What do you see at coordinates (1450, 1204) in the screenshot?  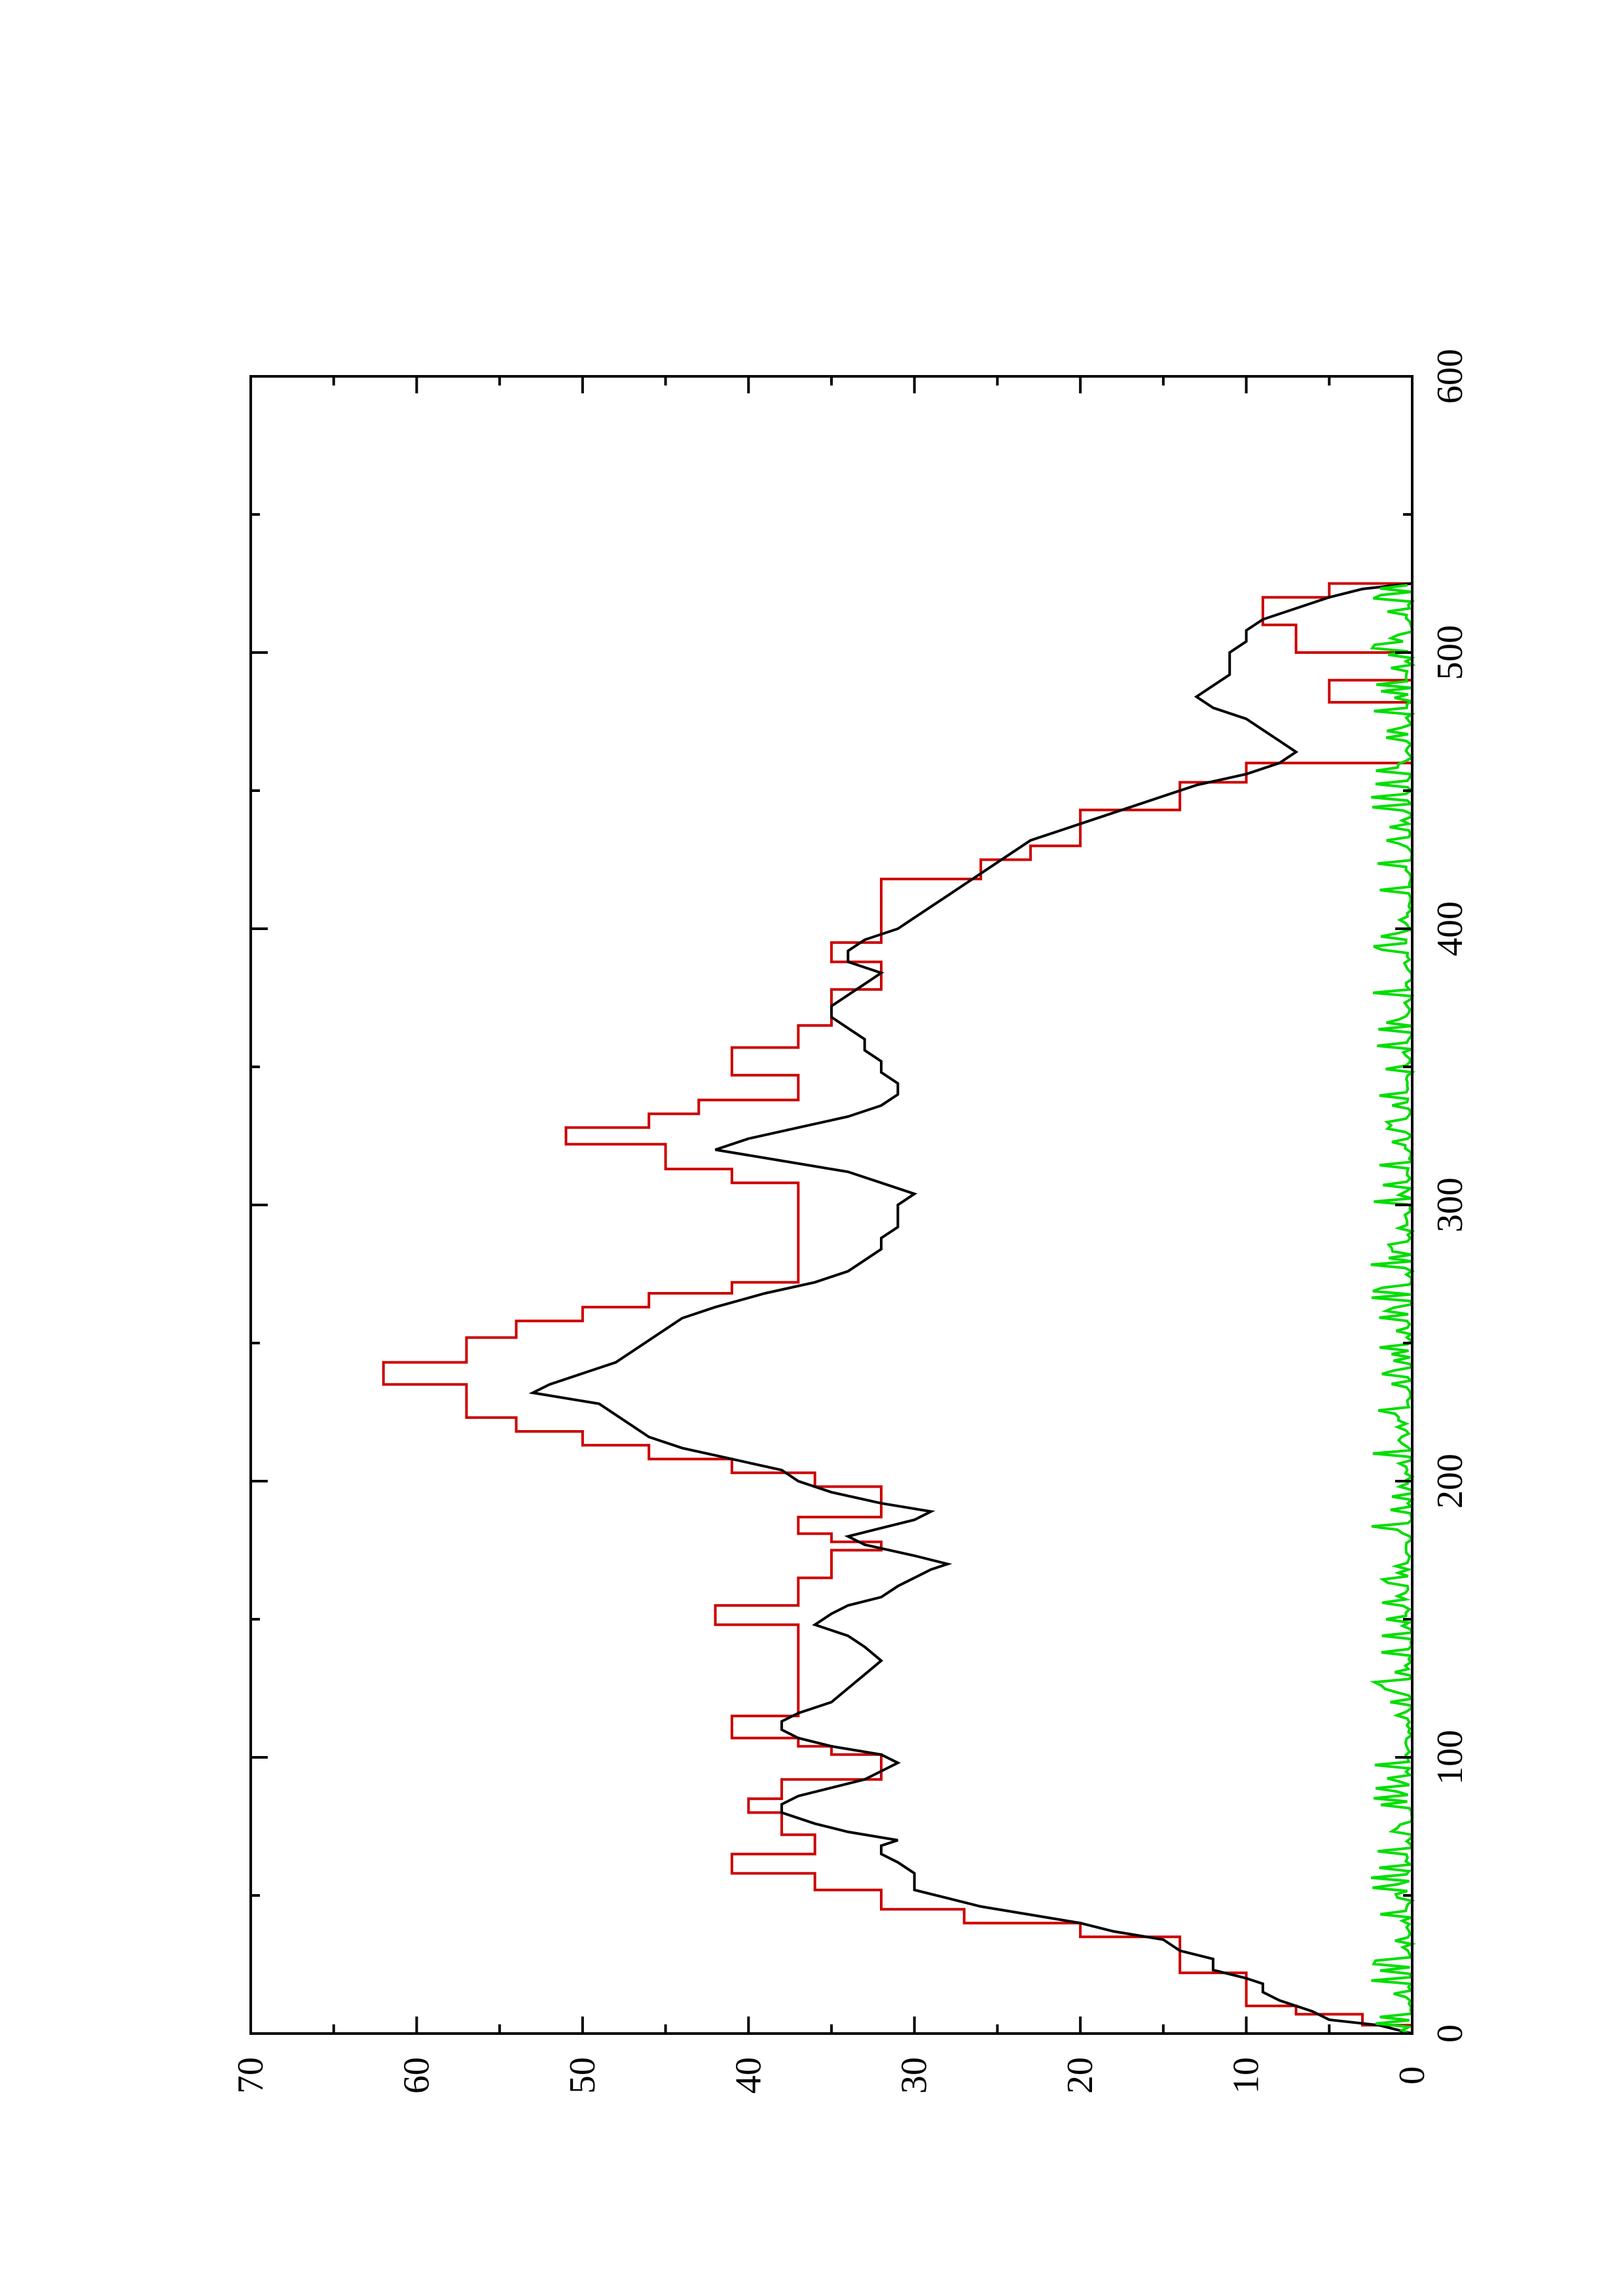 I see `x-tick-label: 300` at bounding box center [1450, 1204].